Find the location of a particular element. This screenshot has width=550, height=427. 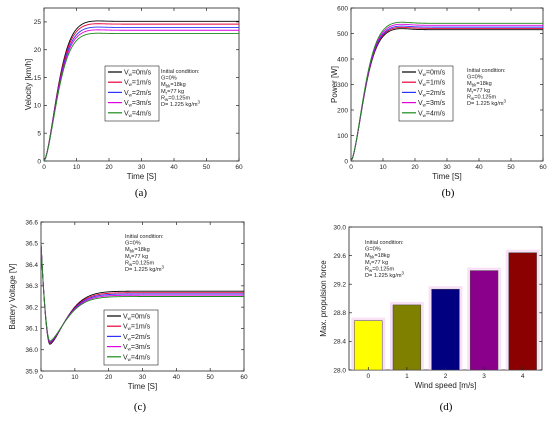

y-axis-label: Max. propulsion force is located at coordinates (323, 298).